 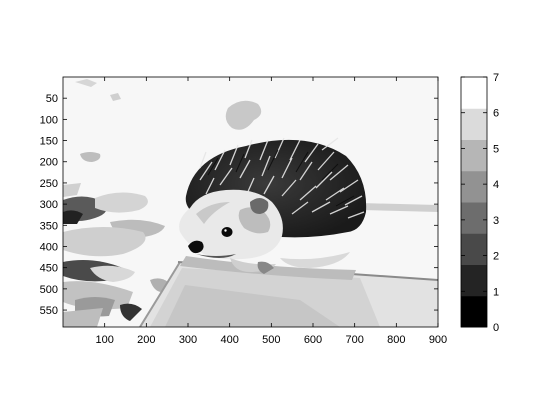 What do you see at coordinates (49, 247) in the screenshot?
I see `y-tick-label: 400` at bounding box center [49, 247].